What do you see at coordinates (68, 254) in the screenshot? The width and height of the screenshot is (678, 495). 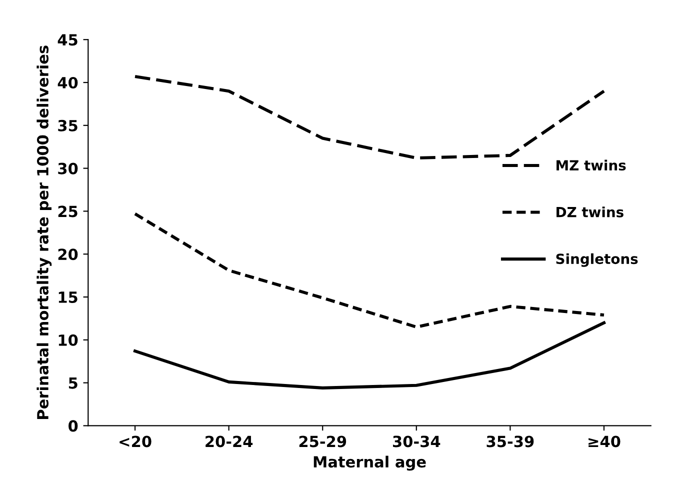 I see `y-tick-label: 20` at bounding box center [68, 254].